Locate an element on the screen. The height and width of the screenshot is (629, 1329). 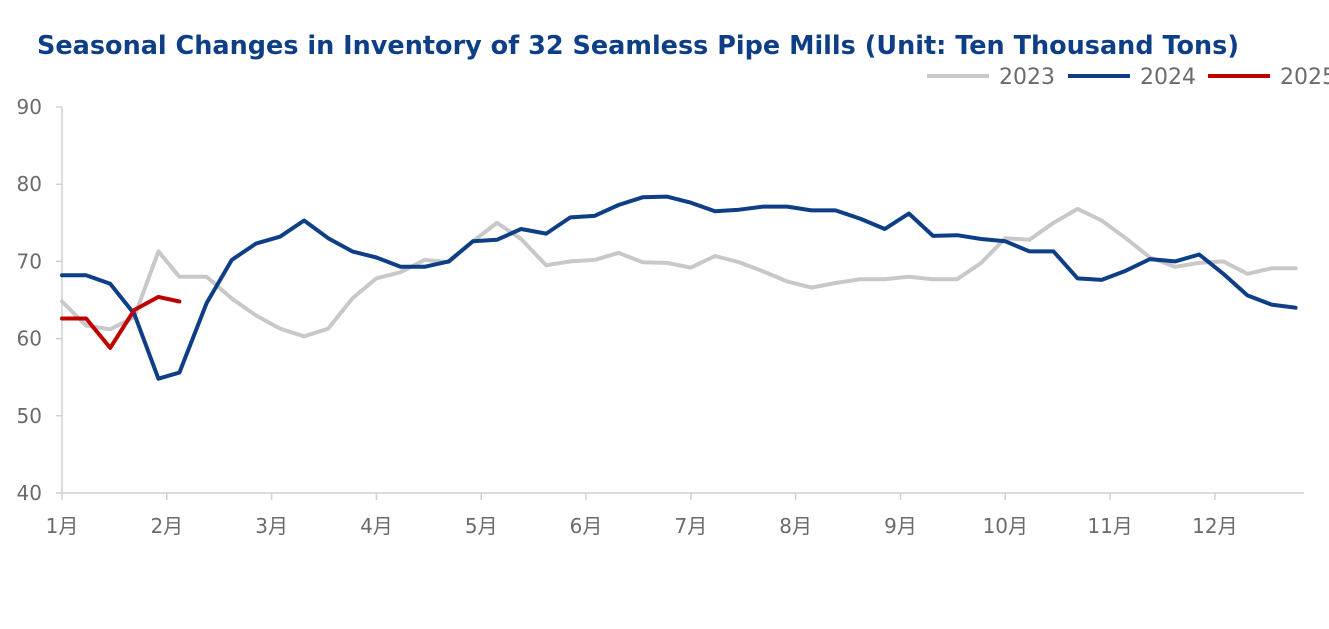
x-tick-label: 1月 is located at coordinates (62, 526).